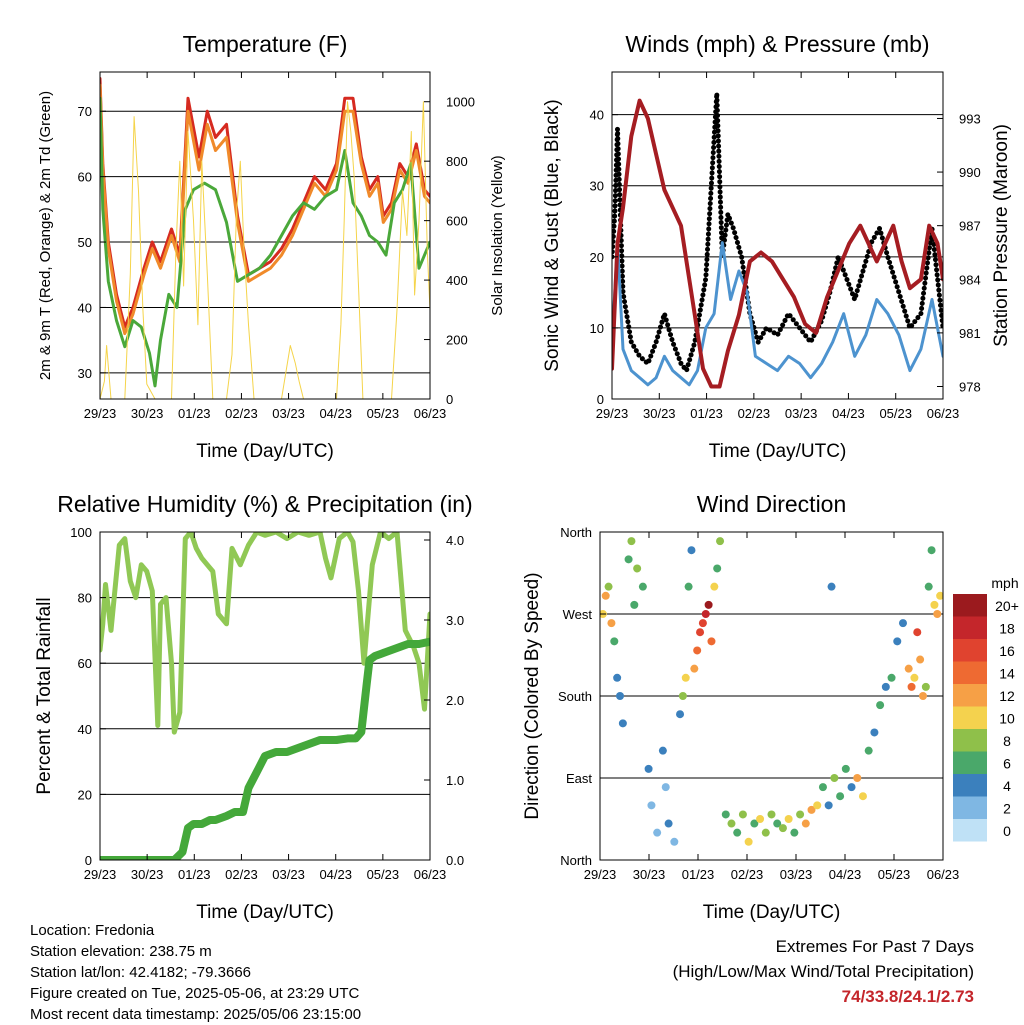  What do you see at coordinates (575, 696) in the screenshot?
I see `y-tick-label: South` at bounding box center [575, 696].